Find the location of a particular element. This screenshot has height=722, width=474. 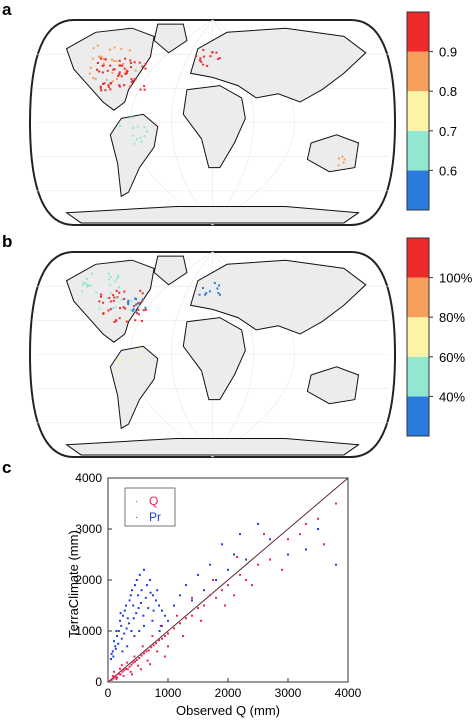

x-tick-label: 0 is located at coordinates (108, 693).